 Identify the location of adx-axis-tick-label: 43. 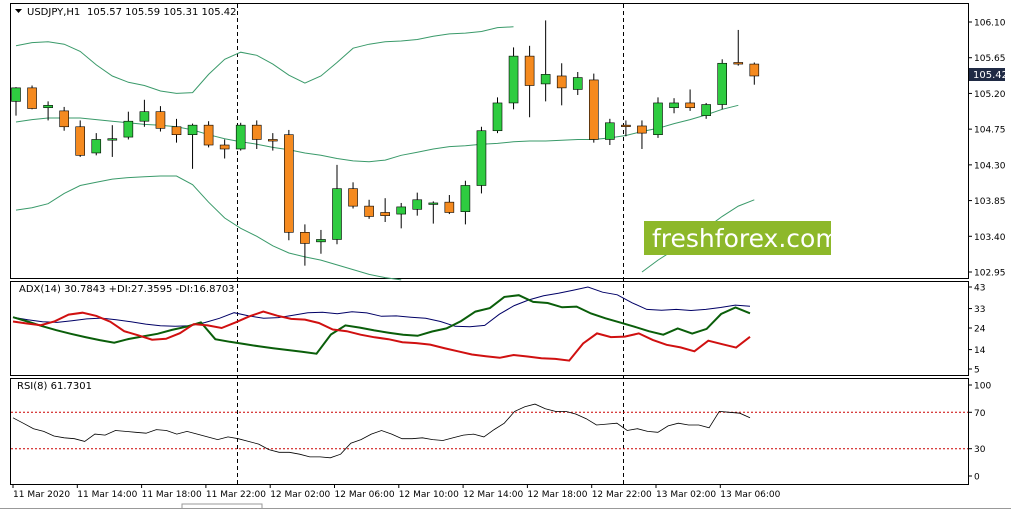
(979, 289).